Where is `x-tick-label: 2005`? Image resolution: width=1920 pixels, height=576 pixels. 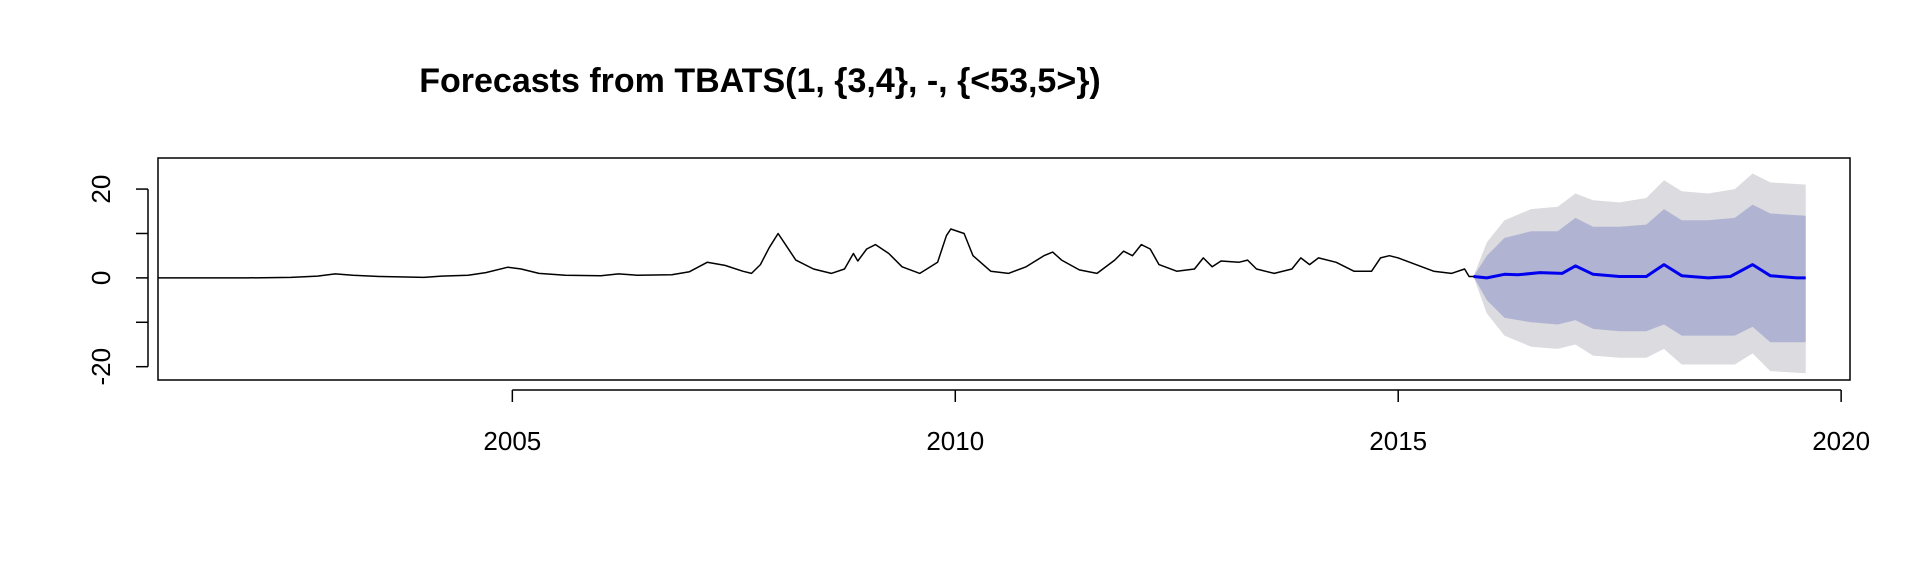
x-tick-label: 2005 is located at coordinates (512, 441).